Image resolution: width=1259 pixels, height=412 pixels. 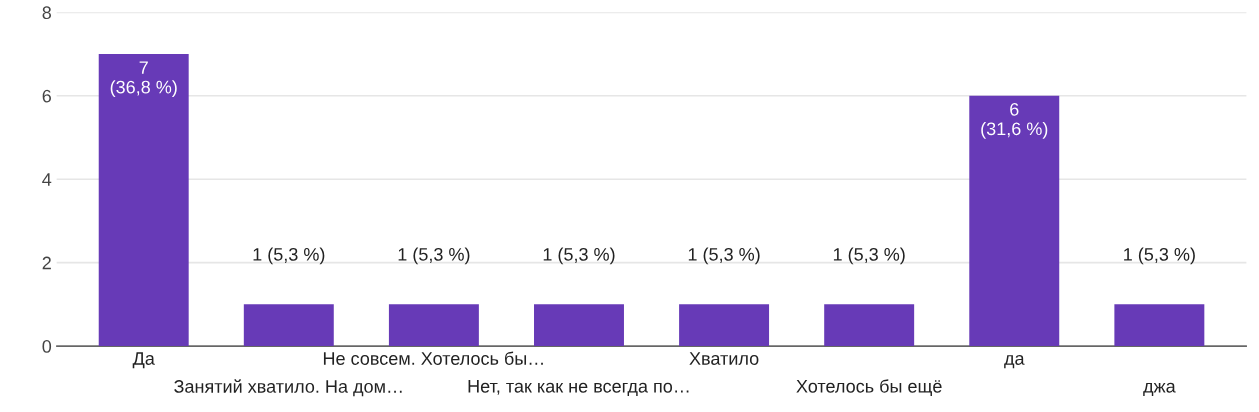 I want to click on x-tick-label: джа, so click(x=1159, y=389).